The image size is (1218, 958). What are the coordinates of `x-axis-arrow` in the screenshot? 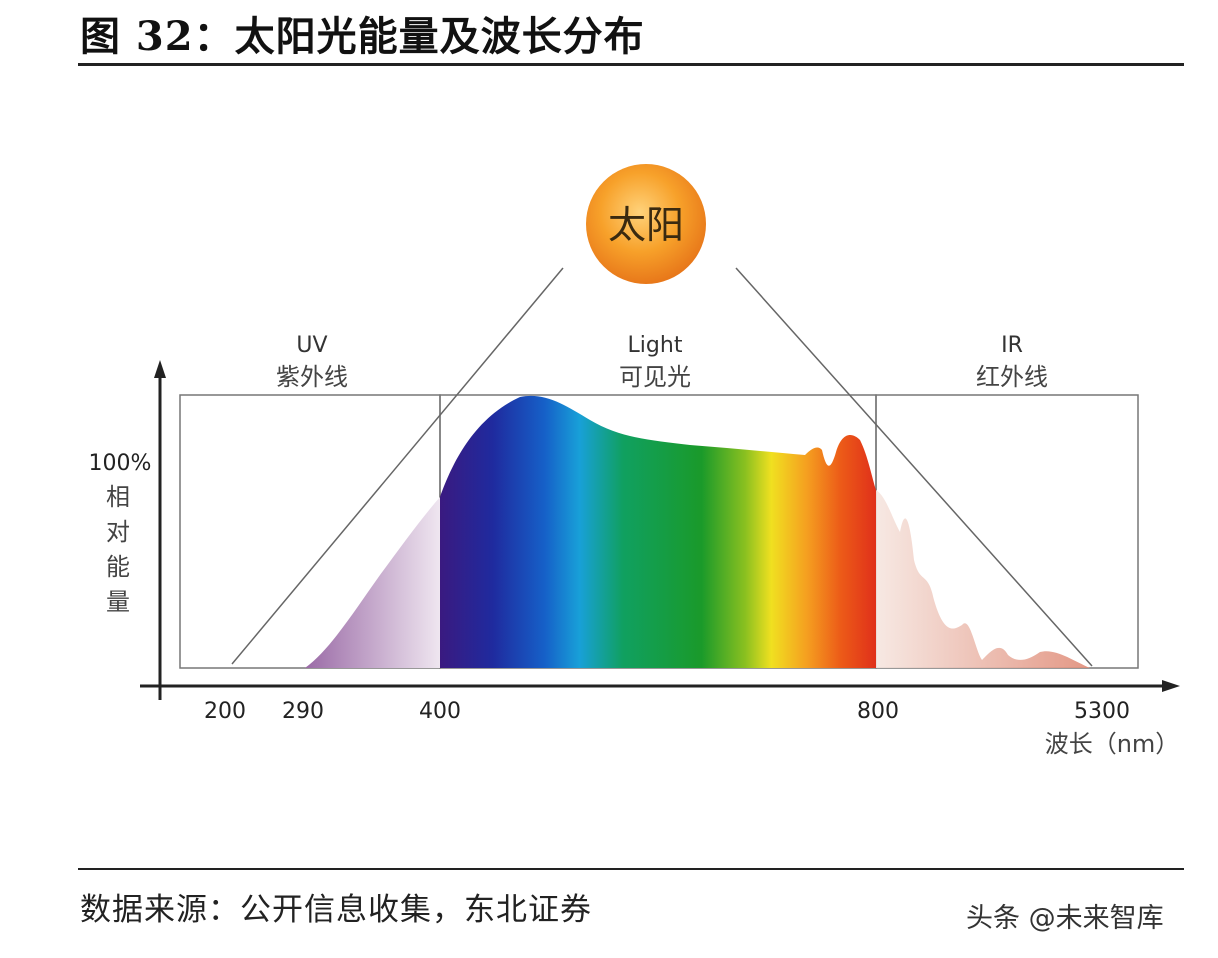 It's located at (1171, 686).